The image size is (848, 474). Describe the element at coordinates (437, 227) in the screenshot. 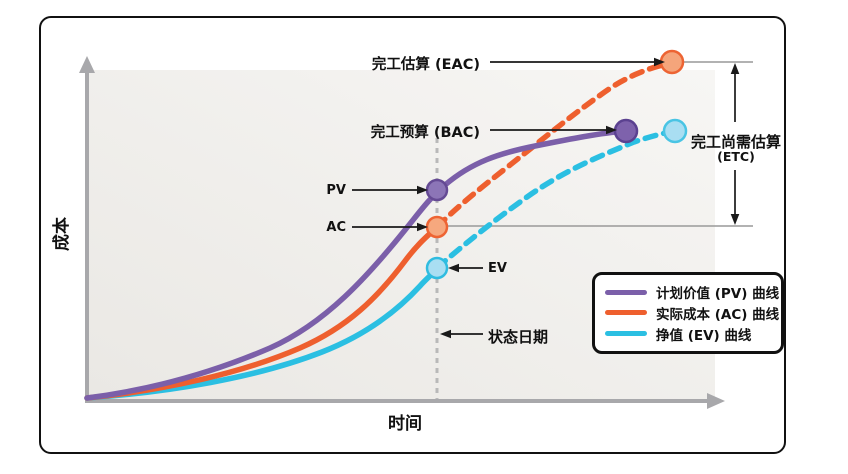

I see `ac-point-marker` at that location.